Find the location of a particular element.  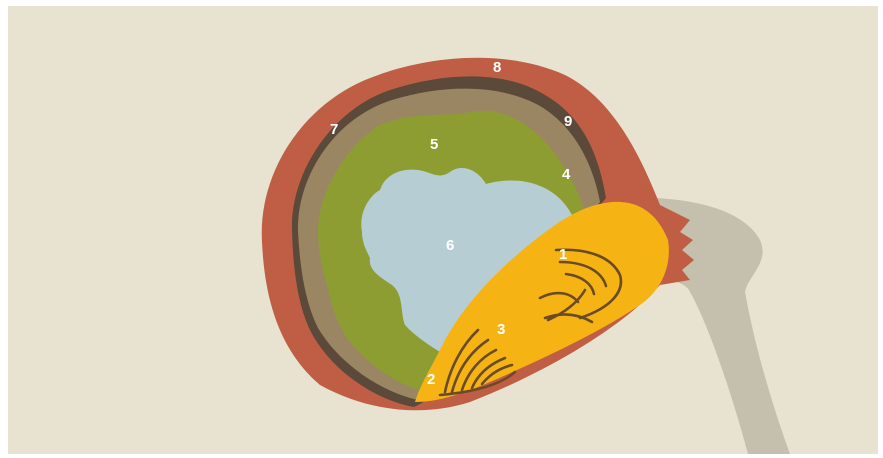

label-3: 3 is located at coordinates (501, 329).